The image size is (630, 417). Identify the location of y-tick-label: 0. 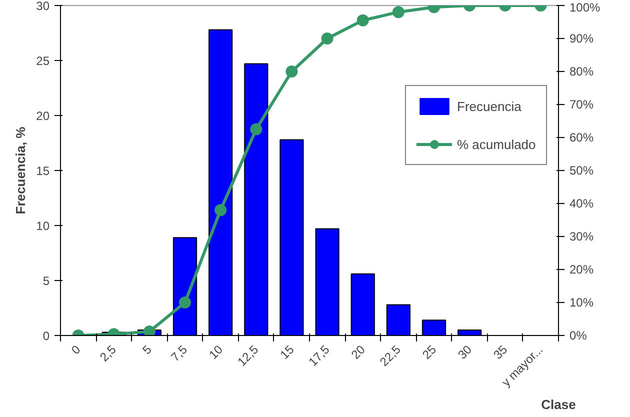
(46, 336).